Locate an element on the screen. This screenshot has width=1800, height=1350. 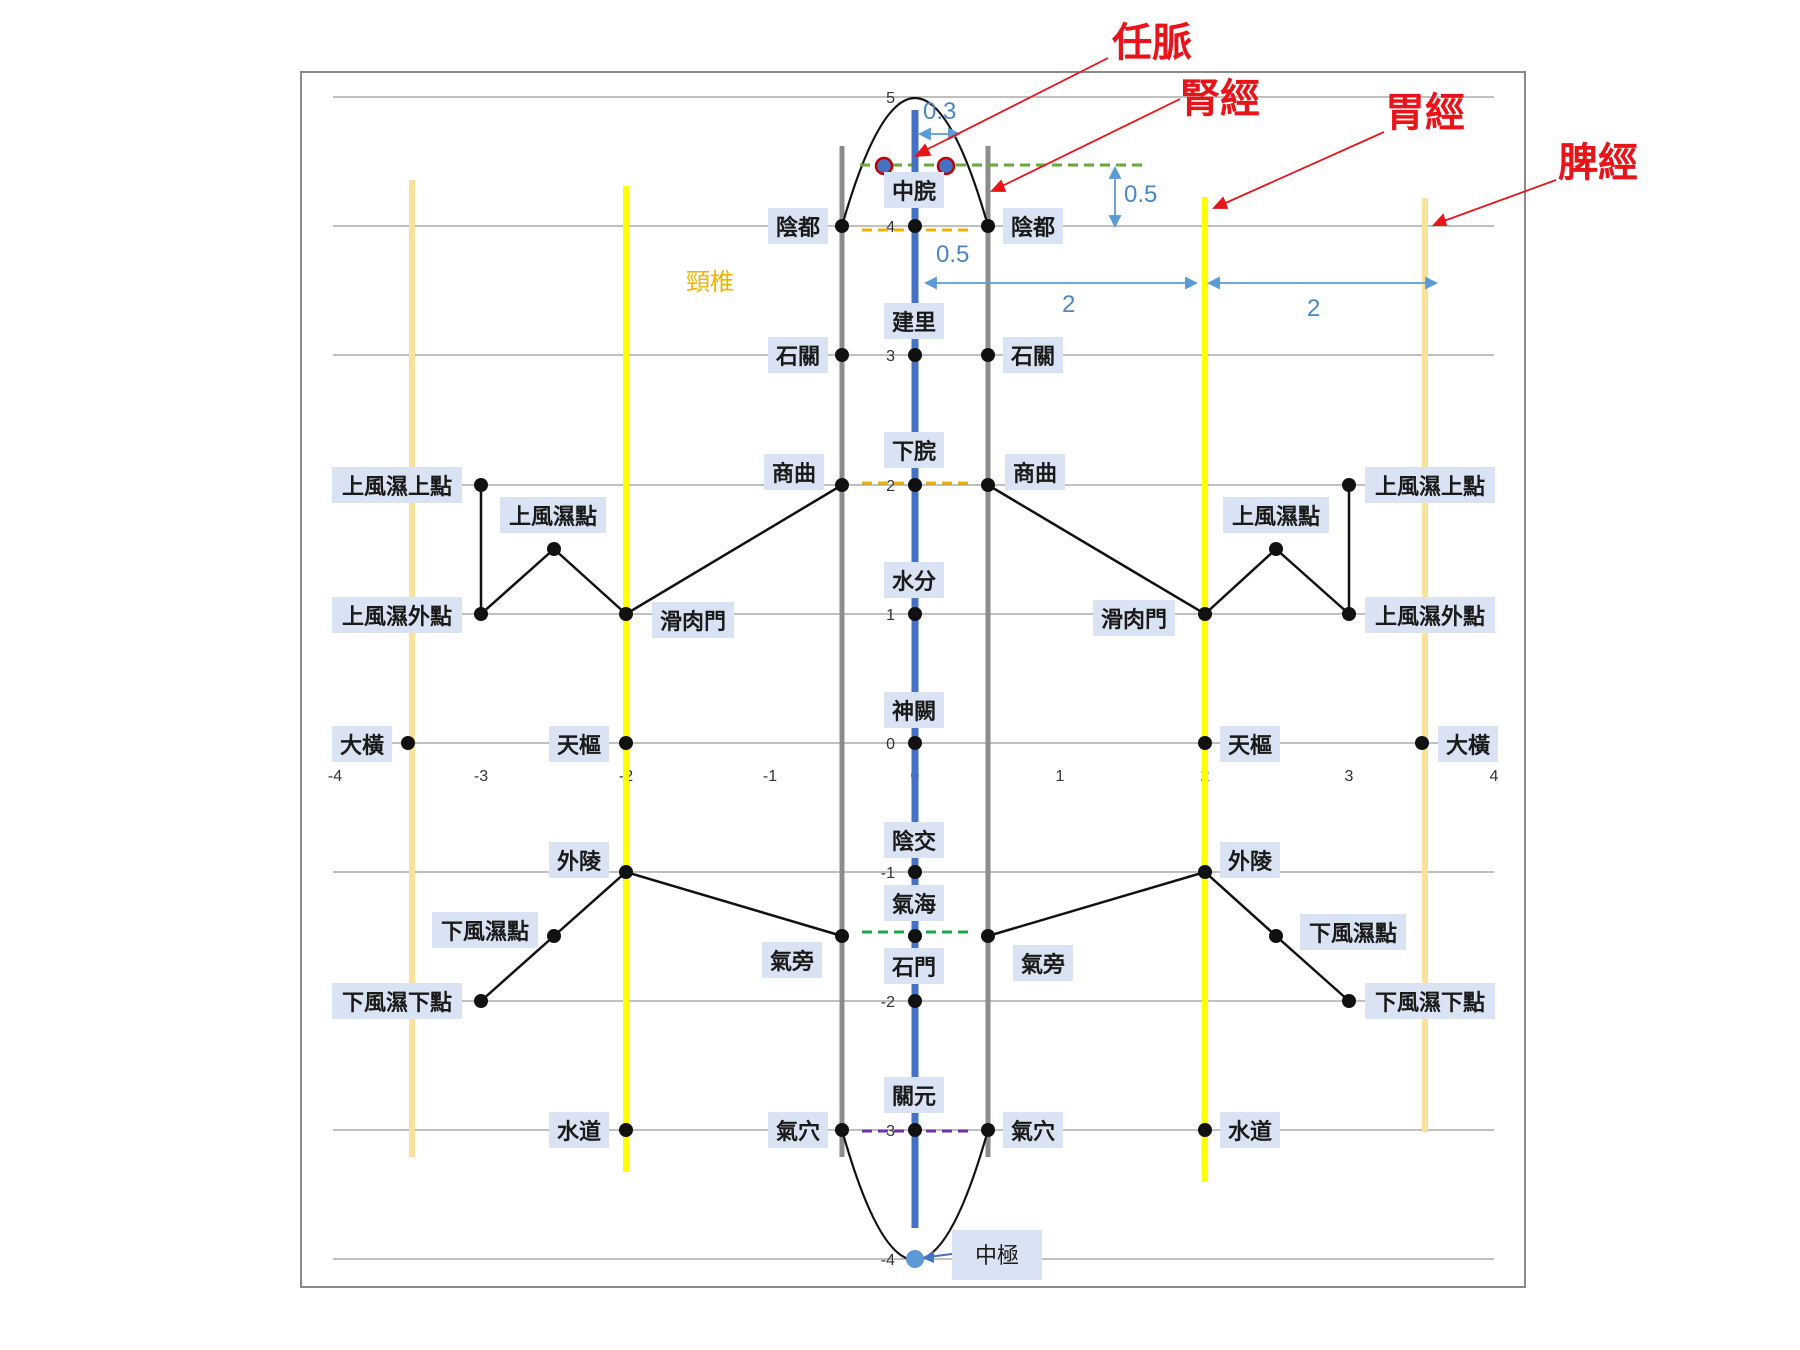
label-qixue-right: 氣穴 is located at coordinates (1033, 1130).